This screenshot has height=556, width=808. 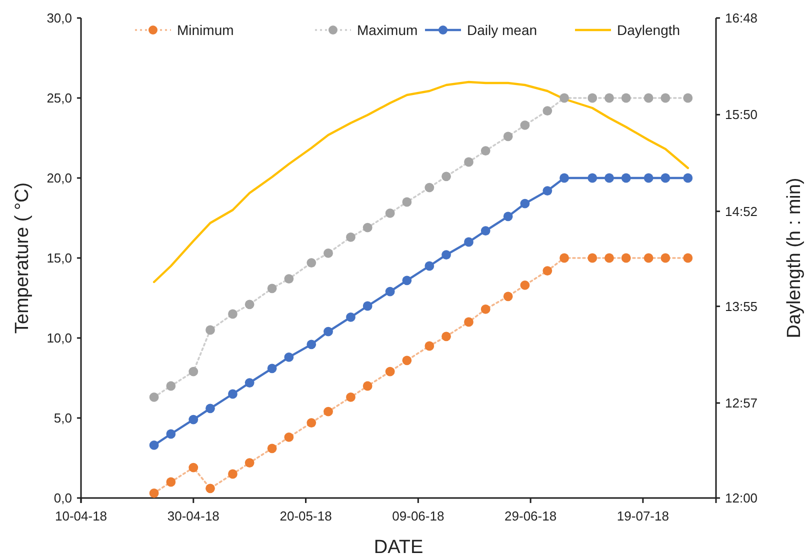 I want to click on y-tick-label: 20,0, so click(x=59, y=178).